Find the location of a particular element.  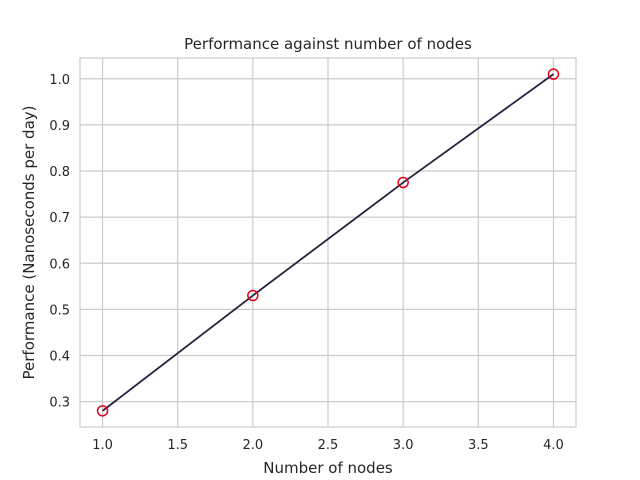

y-tick-label: 0.5 is located at coordinates (59, 310).